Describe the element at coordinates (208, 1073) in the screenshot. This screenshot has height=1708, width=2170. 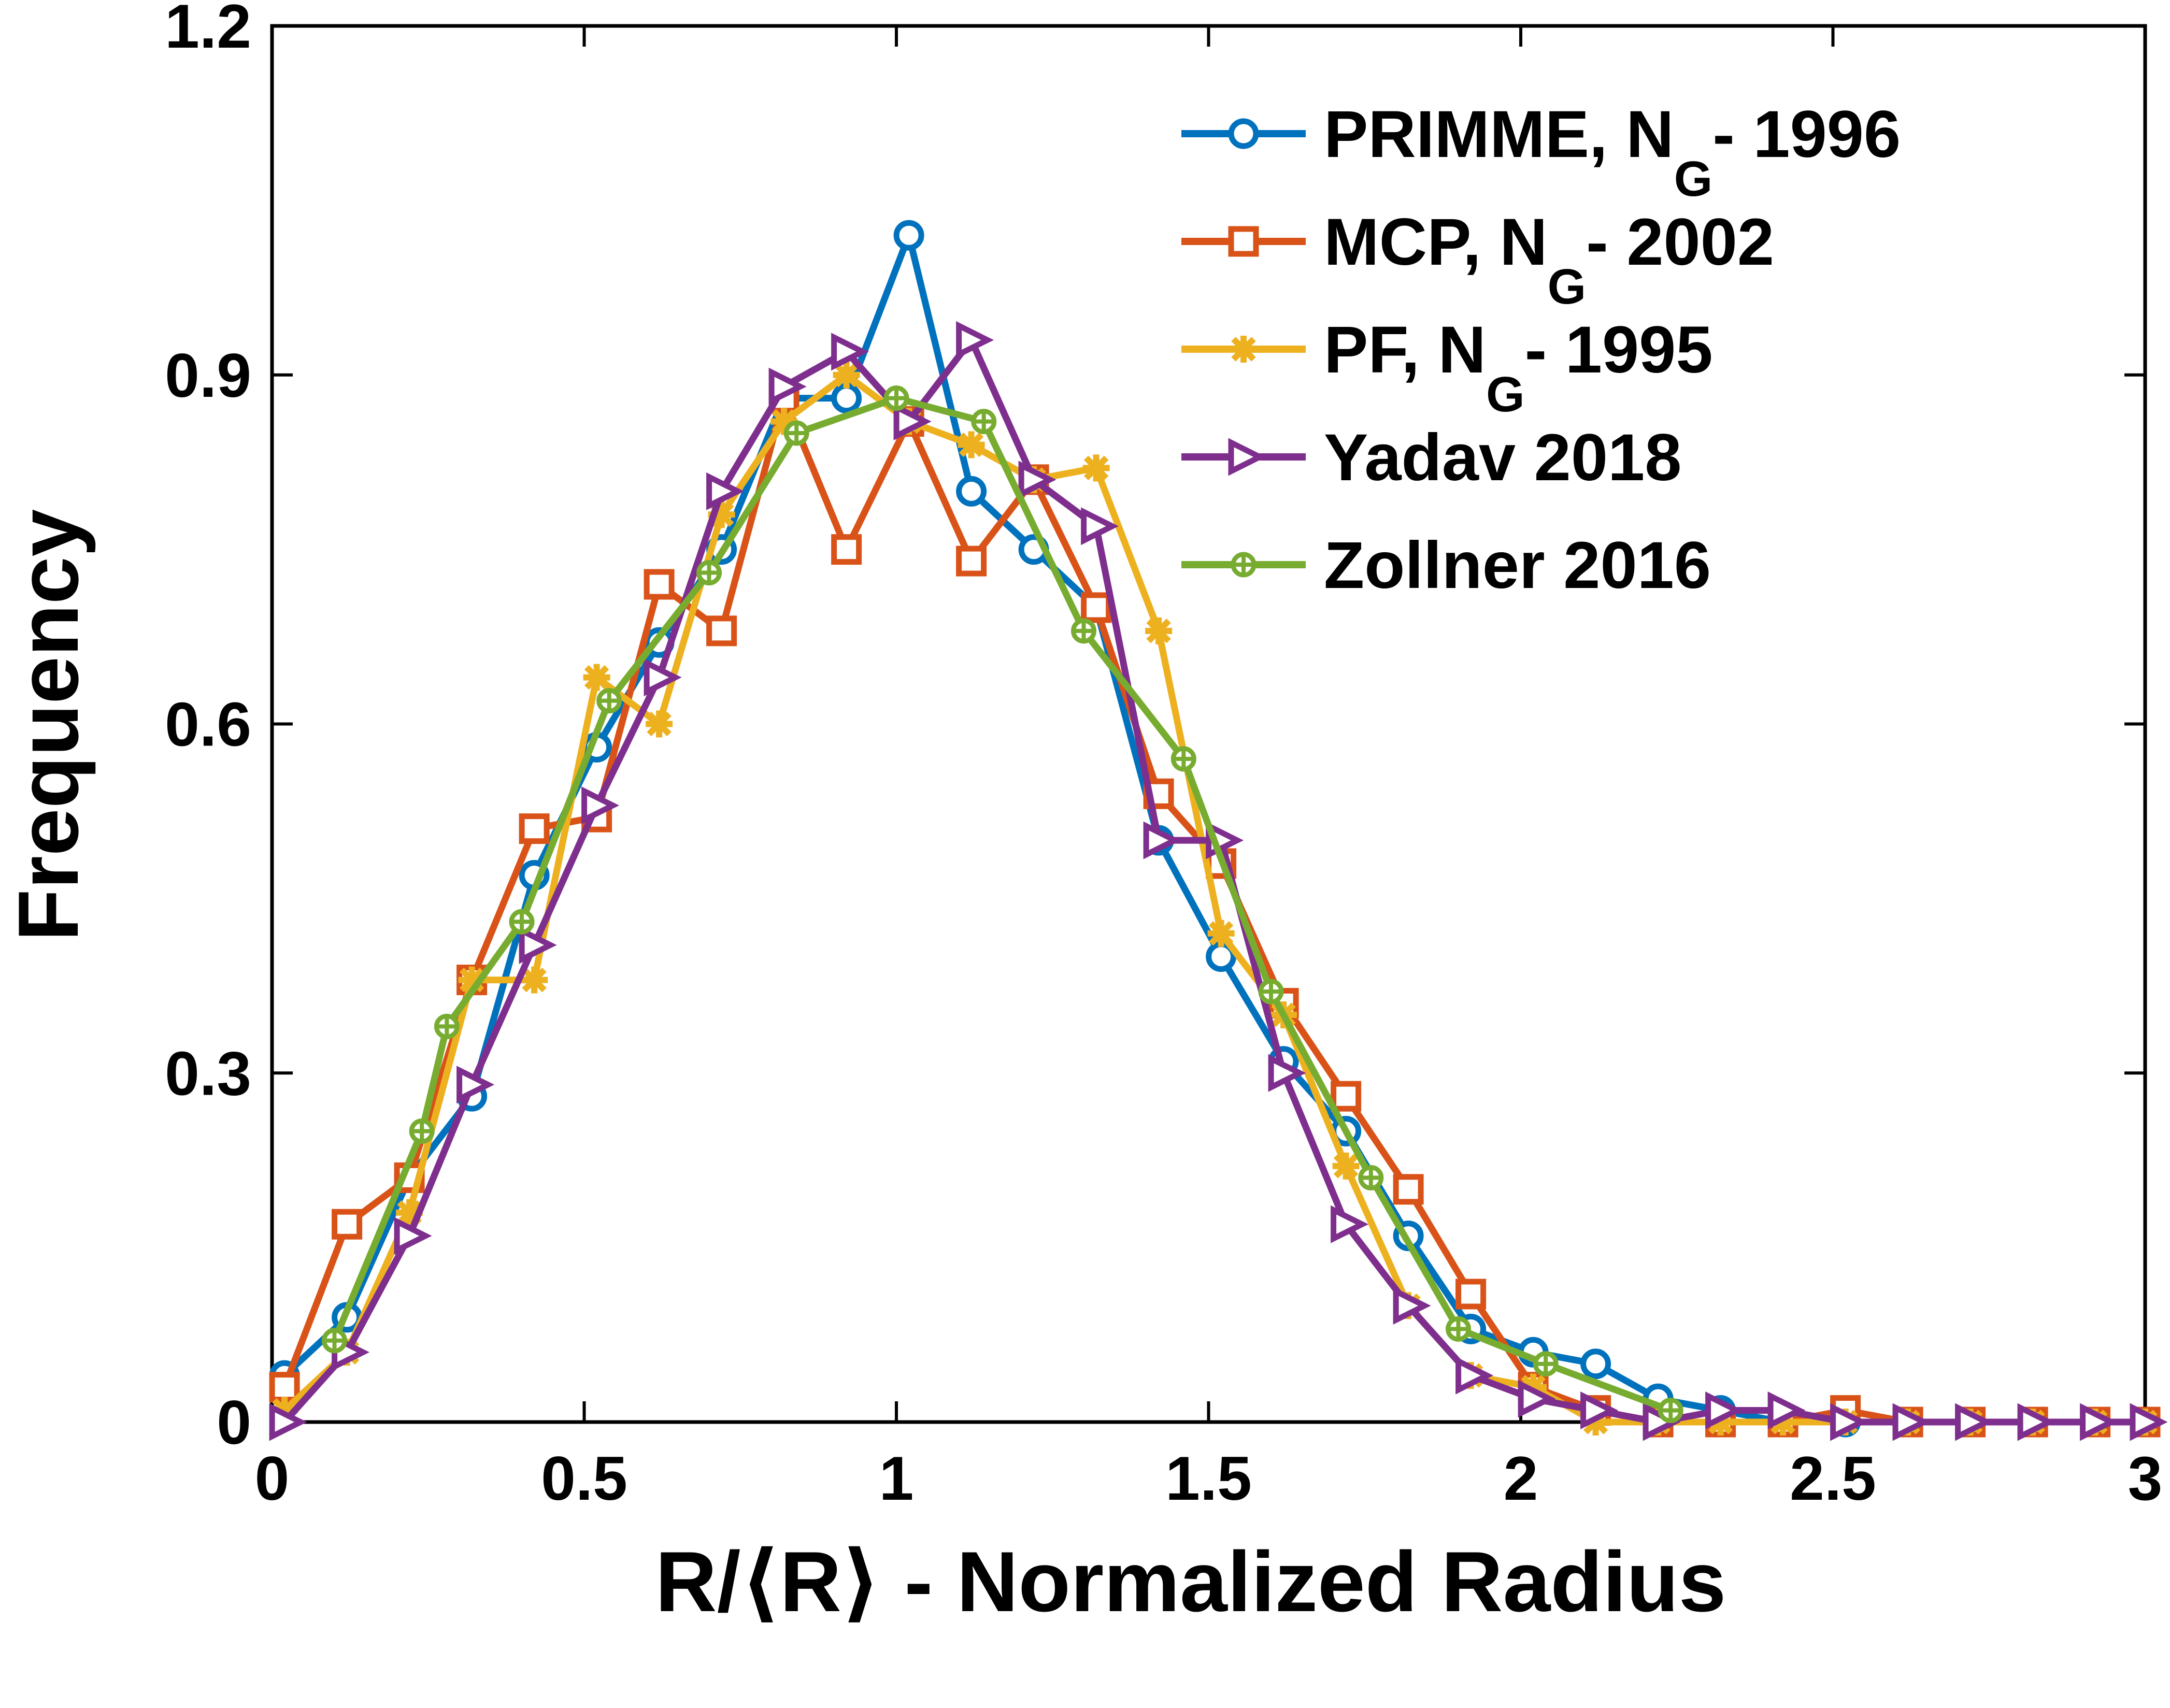
I see `y-tick-label: 0.3` at that location.